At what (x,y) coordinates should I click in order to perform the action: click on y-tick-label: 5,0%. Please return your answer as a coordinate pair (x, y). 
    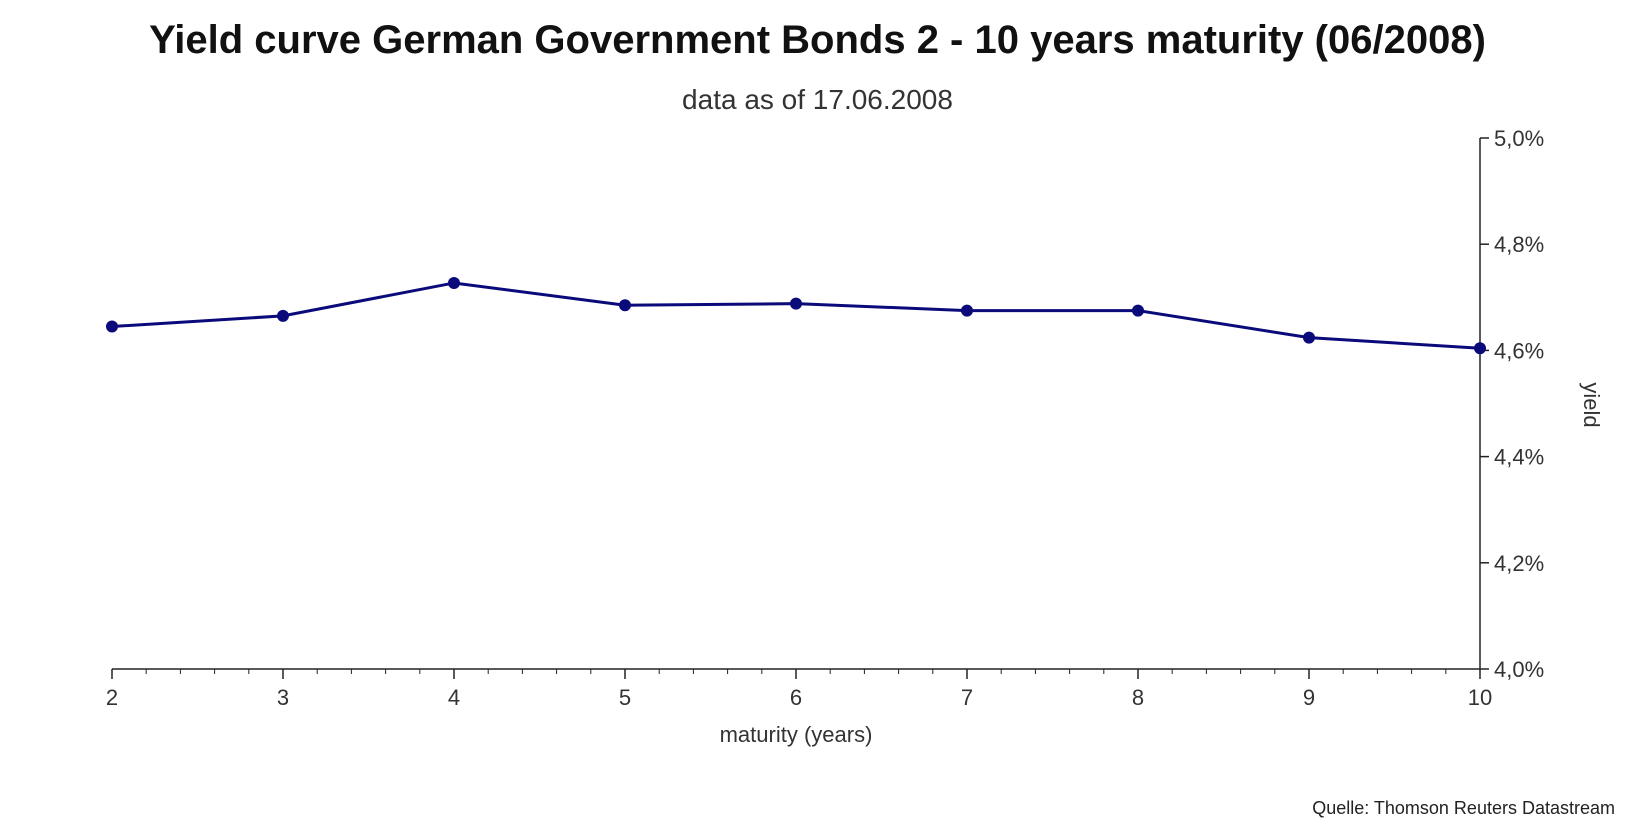
    Looking at the image, I should click on (1519, 138).